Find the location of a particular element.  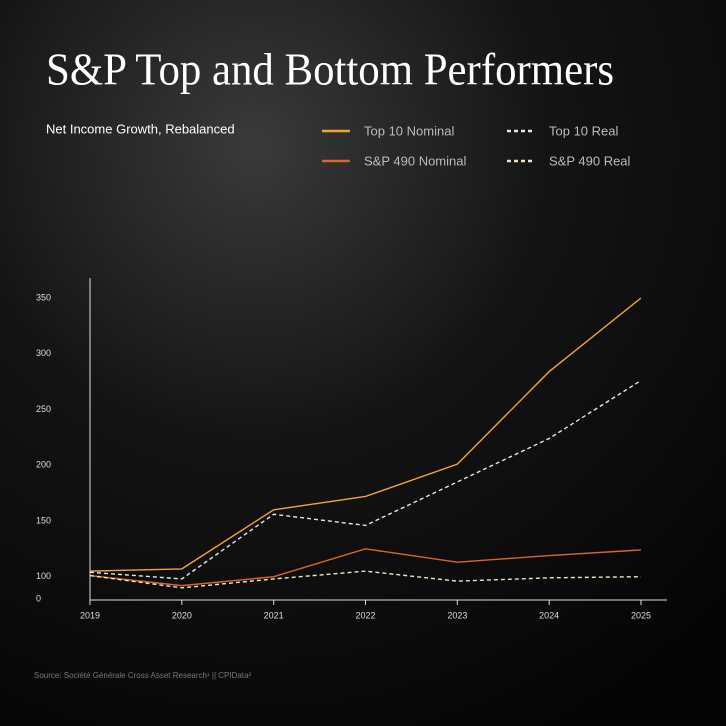

y-tick-label: 300 is located at coordinates (43, 353).